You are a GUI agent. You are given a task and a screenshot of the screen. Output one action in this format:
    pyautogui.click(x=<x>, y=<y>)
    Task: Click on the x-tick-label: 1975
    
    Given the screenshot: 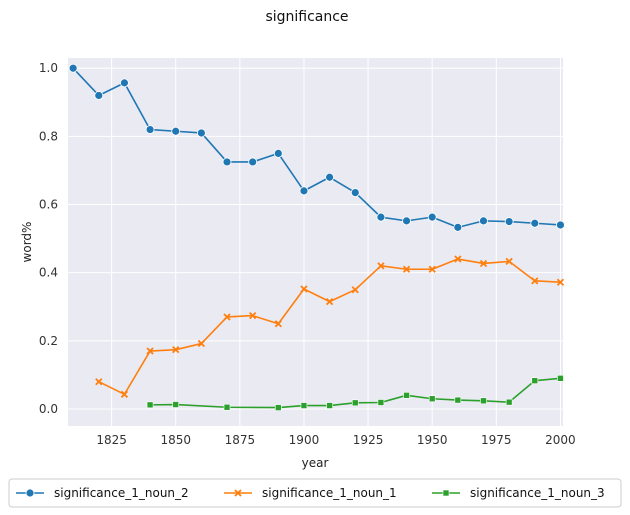 What is the action you would take?
    pyautogui.click(x=496, y=440)
    